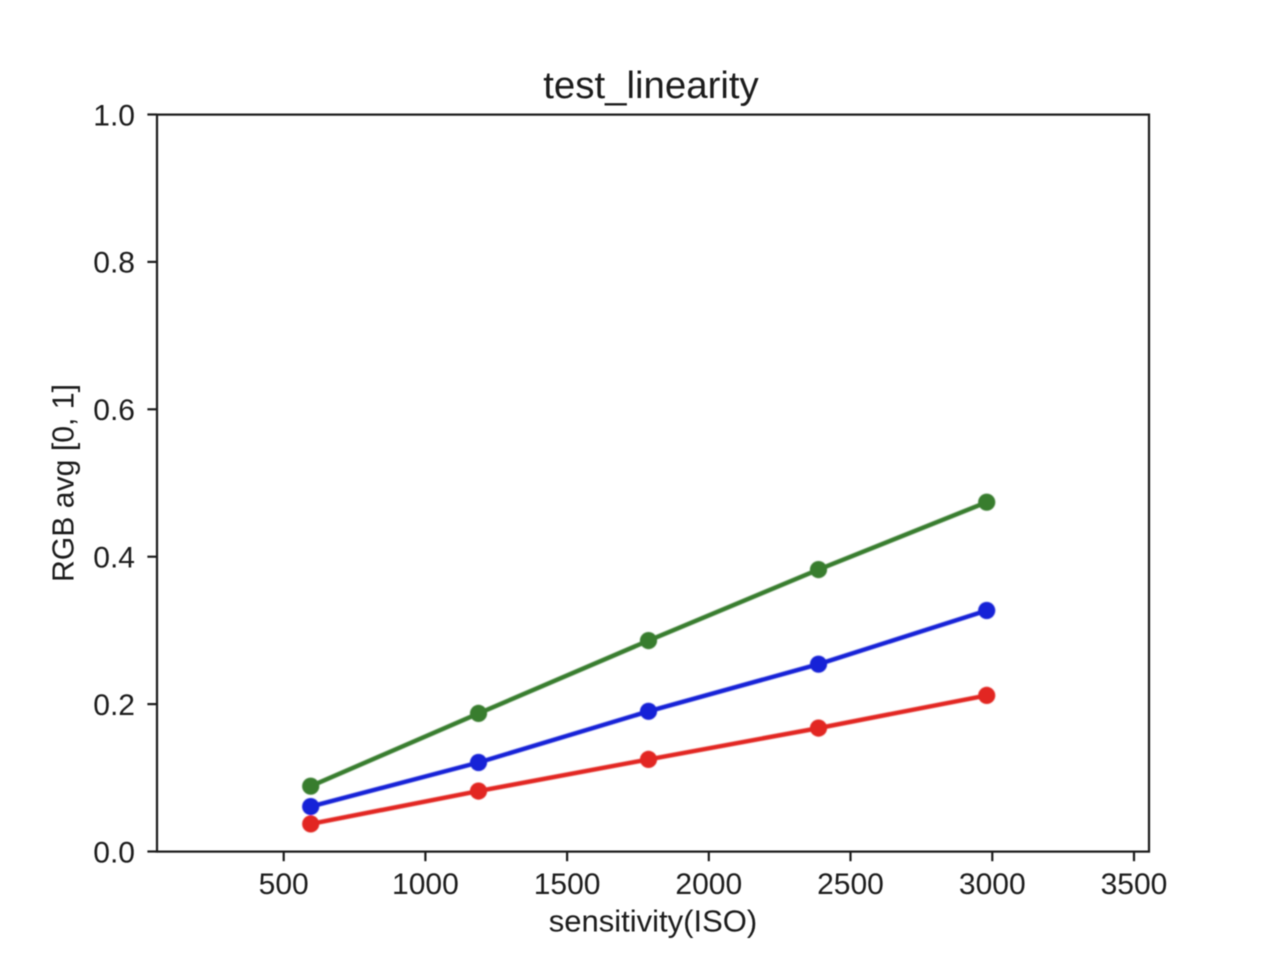  I want to click on svg-text: 3500, so click(1134, 884).